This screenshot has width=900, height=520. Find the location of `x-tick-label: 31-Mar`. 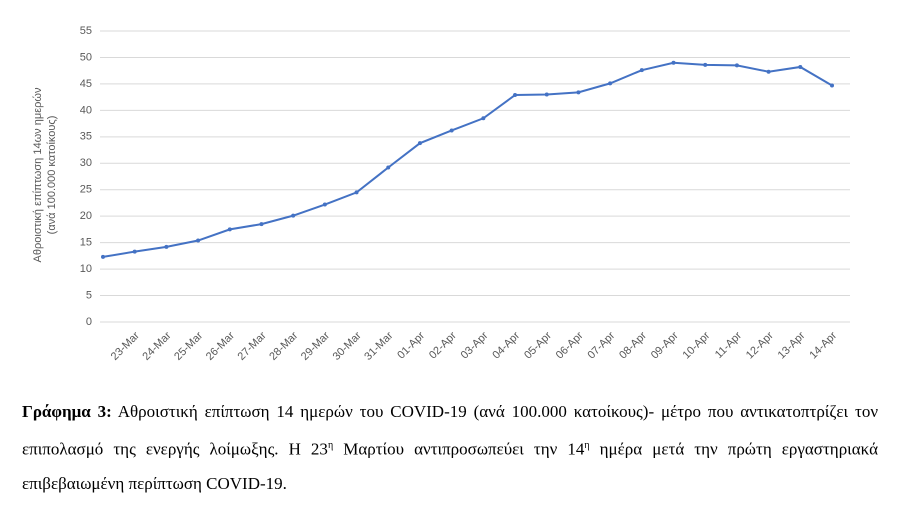

x-tick-label: 31-Mar is located at coordinates (378, 345).